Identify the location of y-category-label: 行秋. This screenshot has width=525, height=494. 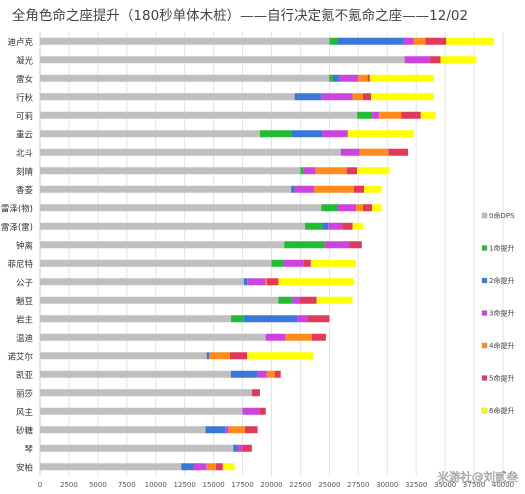
(25, 97).